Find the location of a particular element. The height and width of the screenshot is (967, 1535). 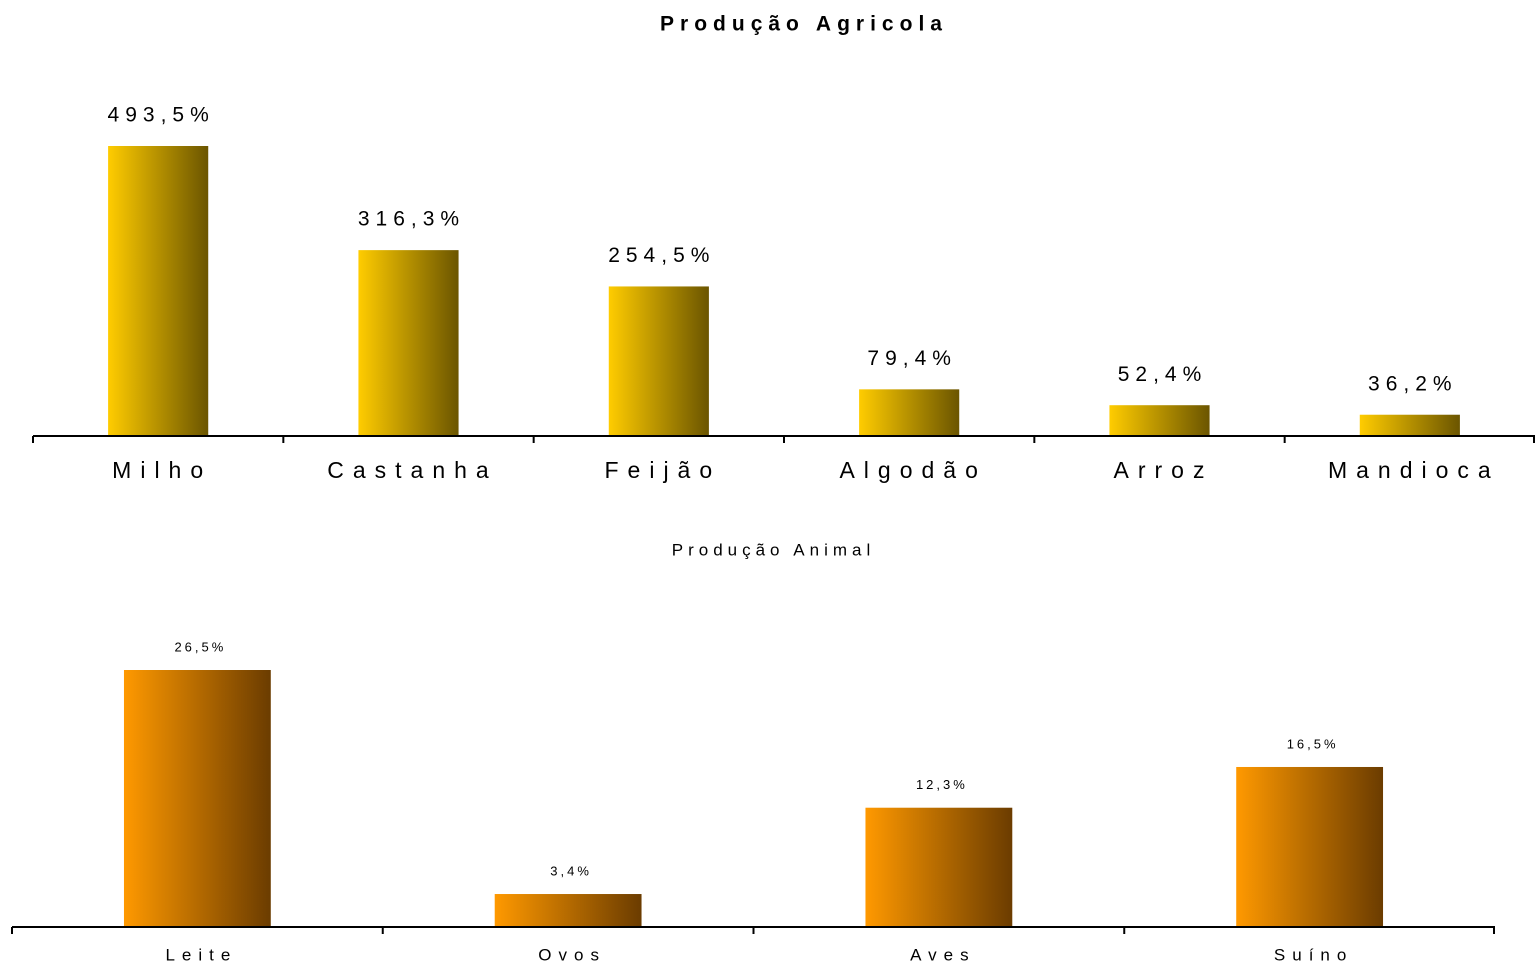

x-tick-label: Suíno is located at coordinates (1313, 954).